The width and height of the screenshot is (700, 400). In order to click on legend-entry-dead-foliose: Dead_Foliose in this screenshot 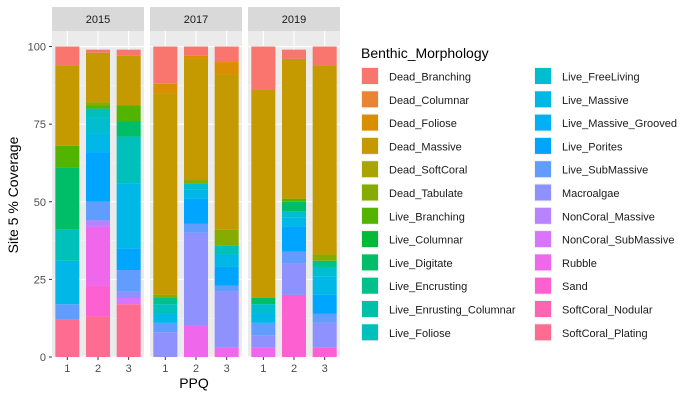, I will do `click(409, 122)`.